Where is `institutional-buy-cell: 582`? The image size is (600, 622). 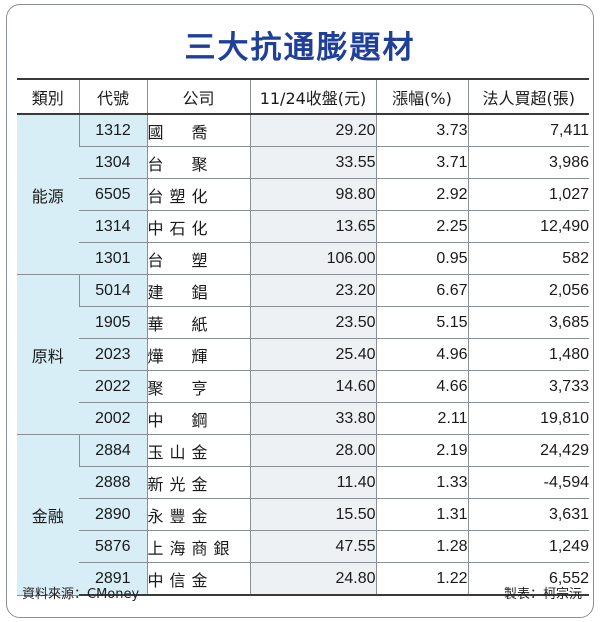 institutional-buy-cell: 582 is located at coordinates (528, 258).